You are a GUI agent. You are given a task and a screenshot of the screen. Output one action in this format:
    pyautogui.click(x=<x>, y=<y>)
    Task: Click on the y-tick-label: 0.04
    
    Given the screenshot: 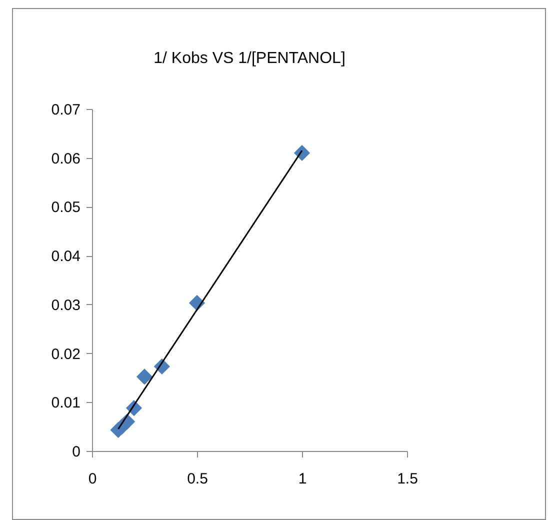 What is the action you would take?
    pyautogui.click(x=65, y=257)
    